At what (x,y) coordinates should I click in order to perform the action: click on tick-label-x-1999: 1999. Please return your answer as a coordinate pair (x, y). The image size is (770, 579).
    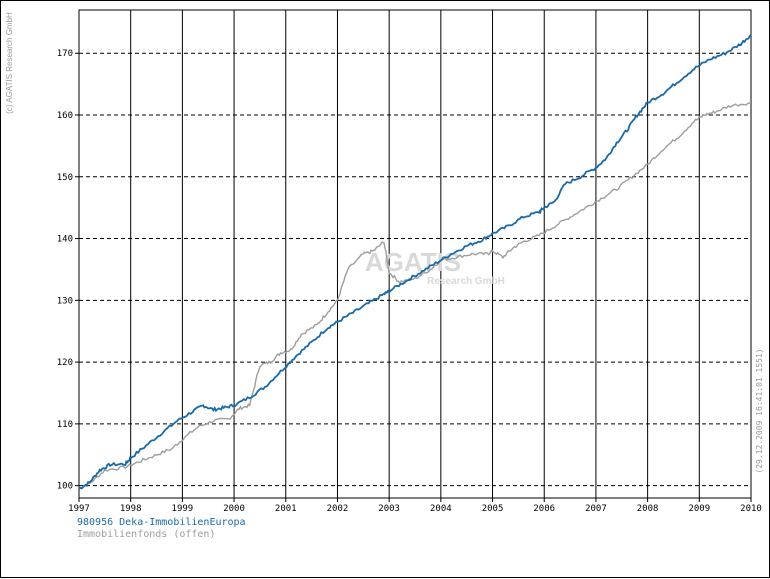
    Looking at the image, I should click on (183, 509).